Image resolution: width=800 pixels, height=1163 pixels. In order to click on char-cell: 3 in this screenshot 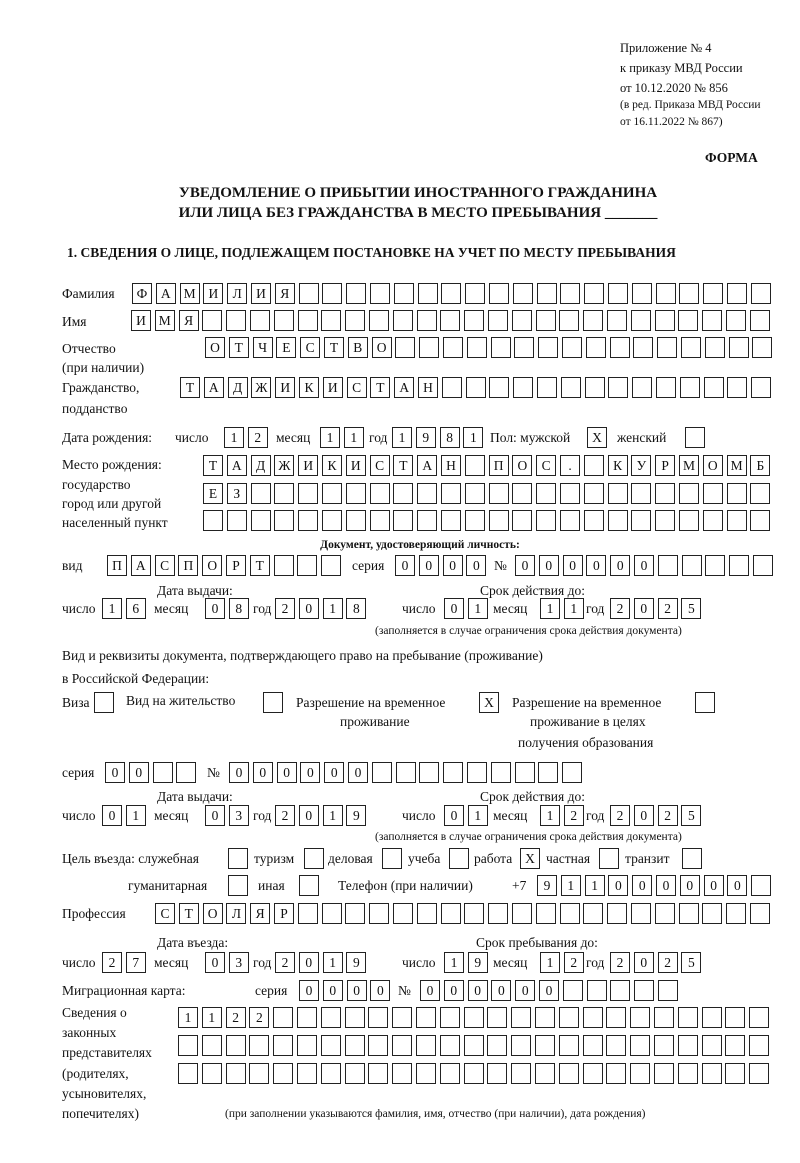, I will do `click(238, 815)`.